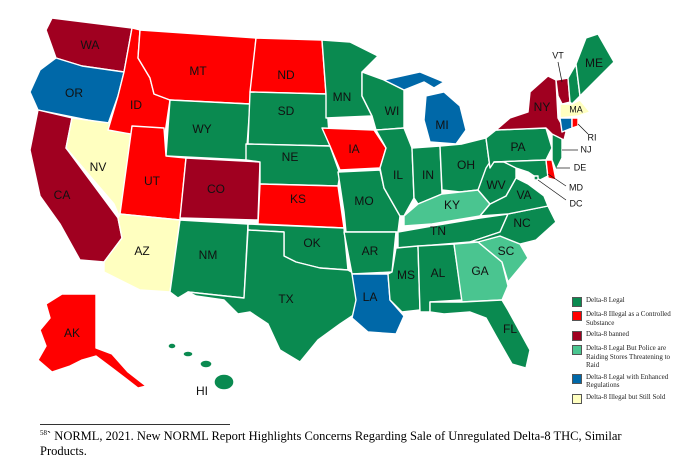  I want to click on leader-md, so click(557, 180).